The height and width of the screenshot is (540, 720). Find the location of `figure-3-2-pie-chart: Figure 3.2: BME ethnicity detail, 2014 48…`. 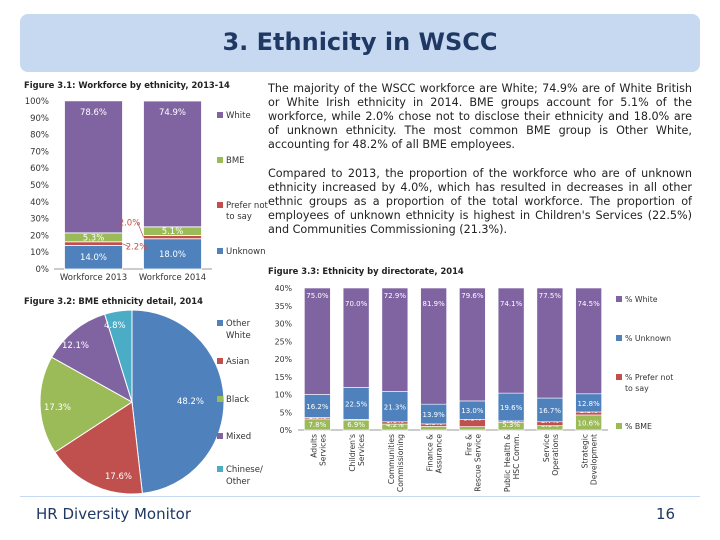

figure-3-2-pie-chart: Figure 3.2: BME ethnicity detail, 2014 48… is located at coordinates (143, 395).